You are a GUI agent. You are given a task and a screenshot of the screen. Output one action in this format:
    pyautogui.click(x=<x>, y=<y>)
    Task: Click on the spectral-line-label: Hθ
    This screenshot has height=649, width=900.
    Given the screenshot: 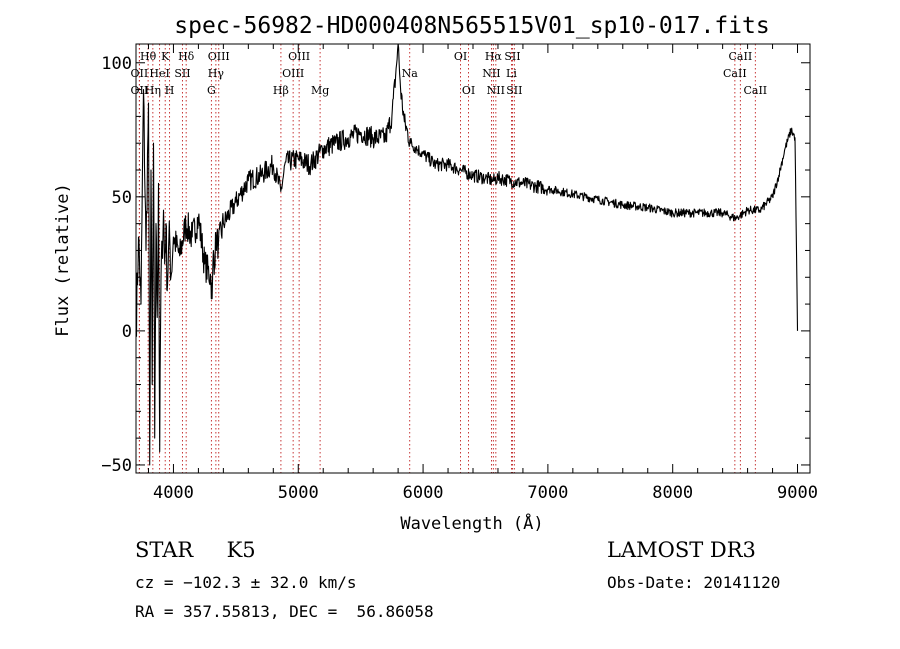 What is the action you would take?
    pyautogui.click(x=148, y=56)
    